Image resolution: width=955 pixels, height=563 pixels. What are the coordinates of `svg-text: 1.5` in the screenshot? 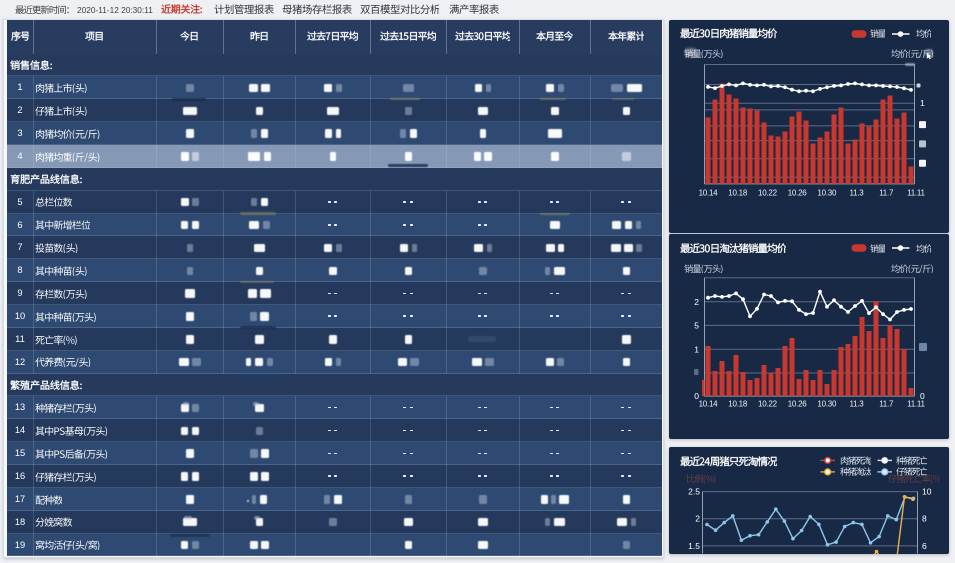 It's located at (694, 546).